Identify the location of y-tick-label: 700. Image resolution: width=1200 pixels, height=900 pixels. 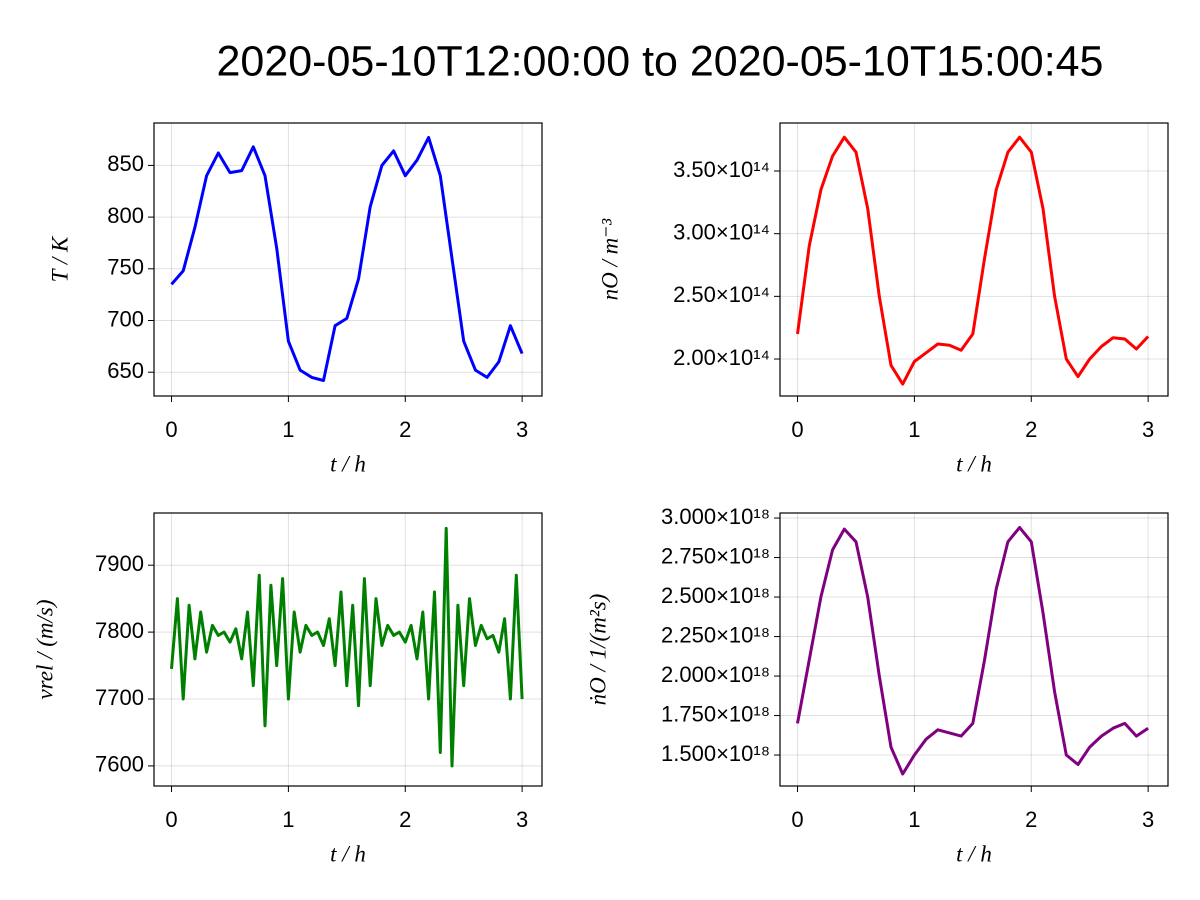
(125, 318).